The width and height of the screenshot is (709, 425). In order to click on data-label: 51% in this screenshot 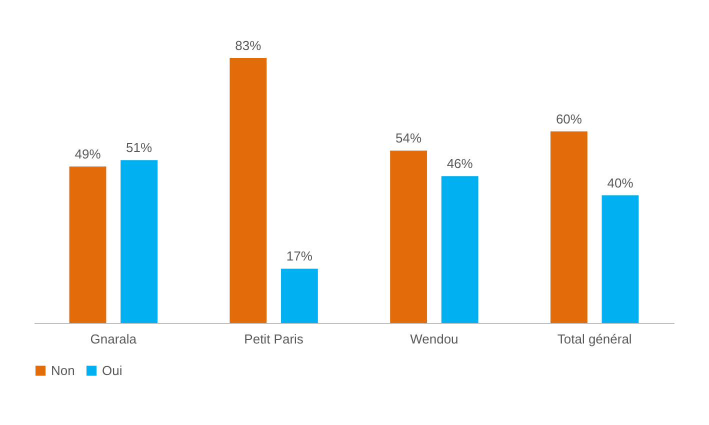, I will do `click(139, 148)`.